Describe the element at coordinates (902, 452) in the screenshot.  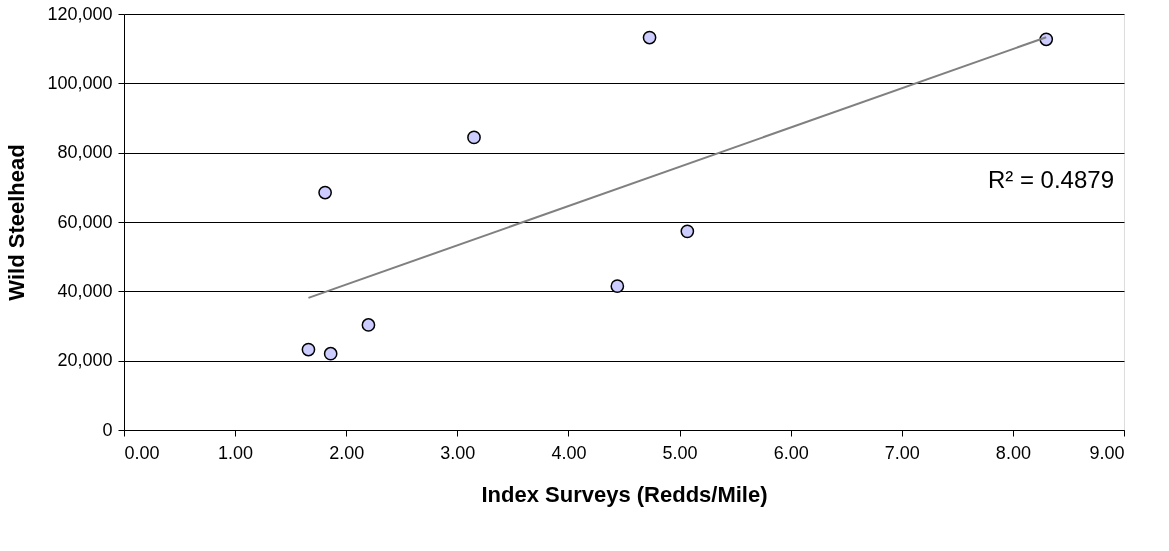
I see `x-tick-label: 7.00` at that location.